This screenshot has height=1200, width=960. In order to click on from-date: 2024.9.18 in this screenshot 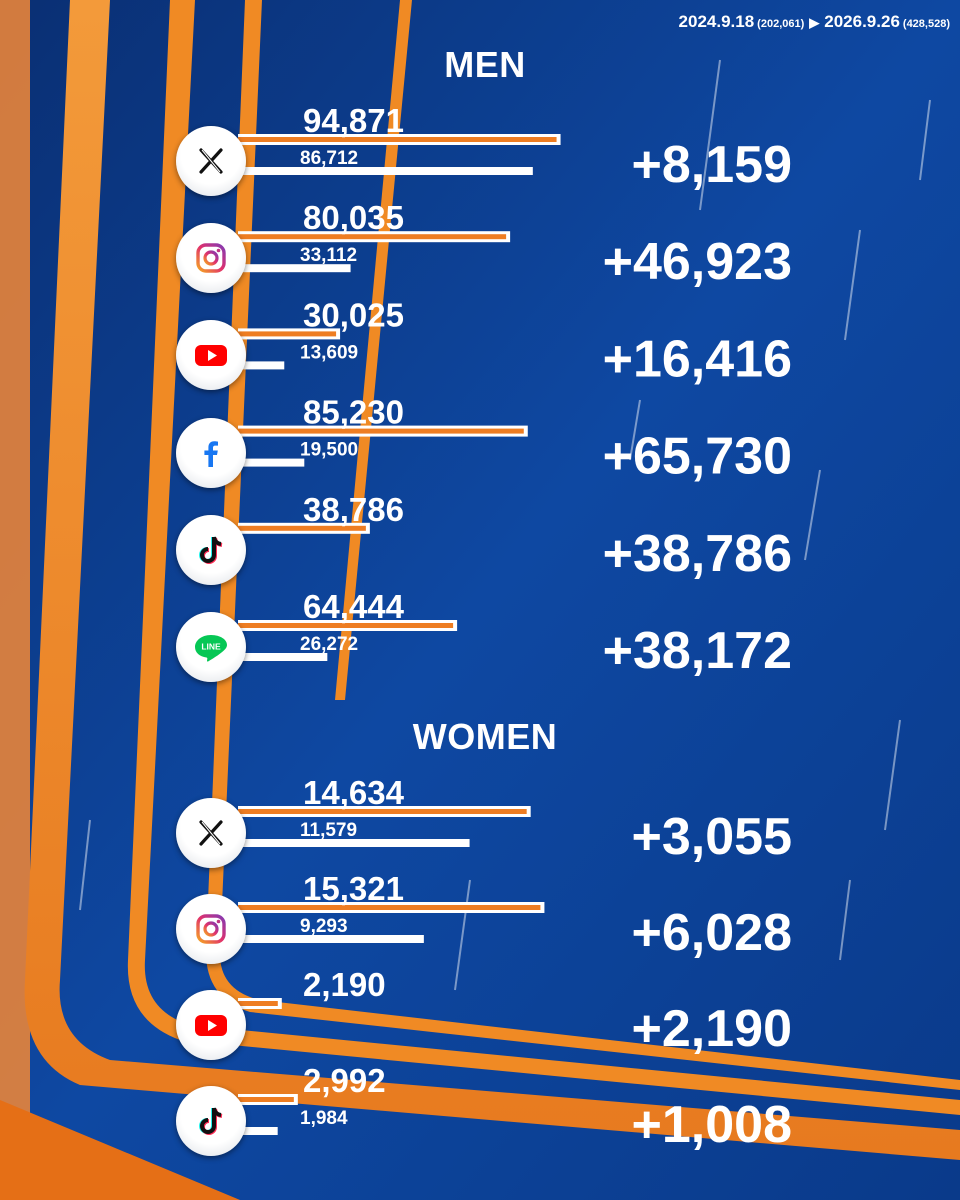, I will do `click(716, 21)`.